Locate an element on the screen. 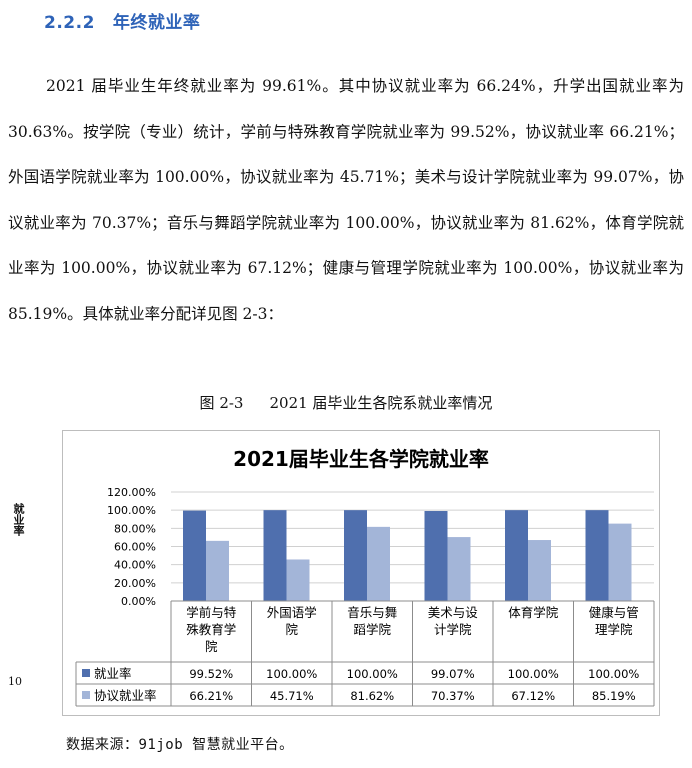  data-label: 99.07% is located at coordinates (453, 674).